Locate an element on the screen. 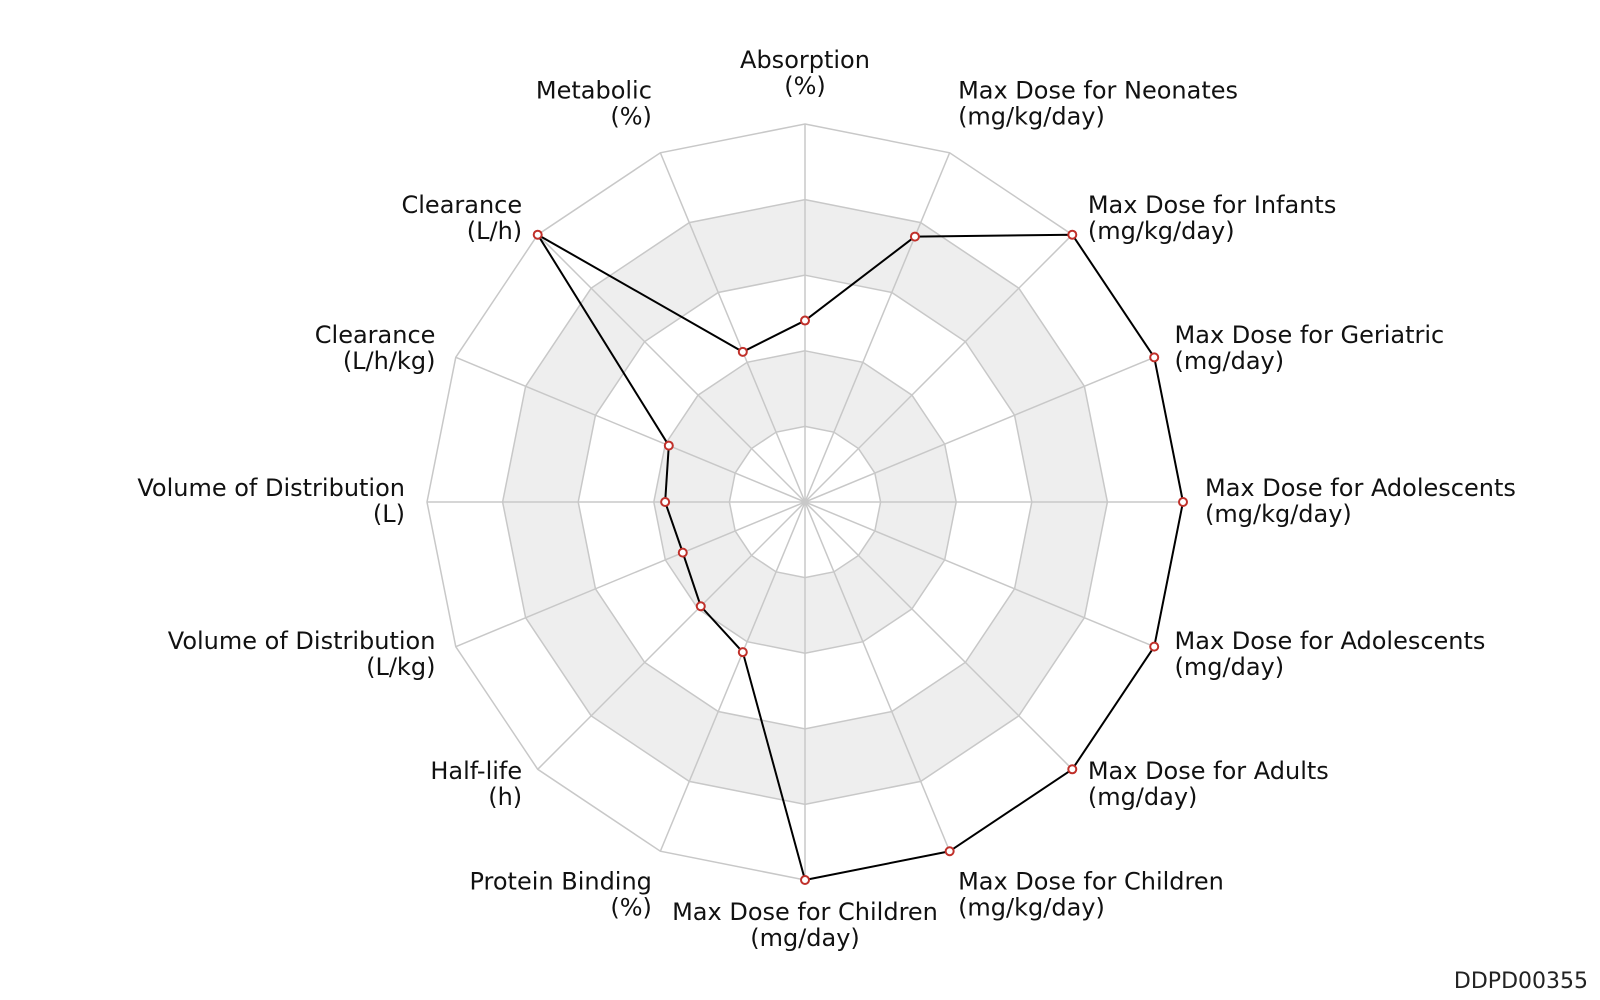  axis-name: Max Dose for Neonates is located at coordinates (1098, 90).